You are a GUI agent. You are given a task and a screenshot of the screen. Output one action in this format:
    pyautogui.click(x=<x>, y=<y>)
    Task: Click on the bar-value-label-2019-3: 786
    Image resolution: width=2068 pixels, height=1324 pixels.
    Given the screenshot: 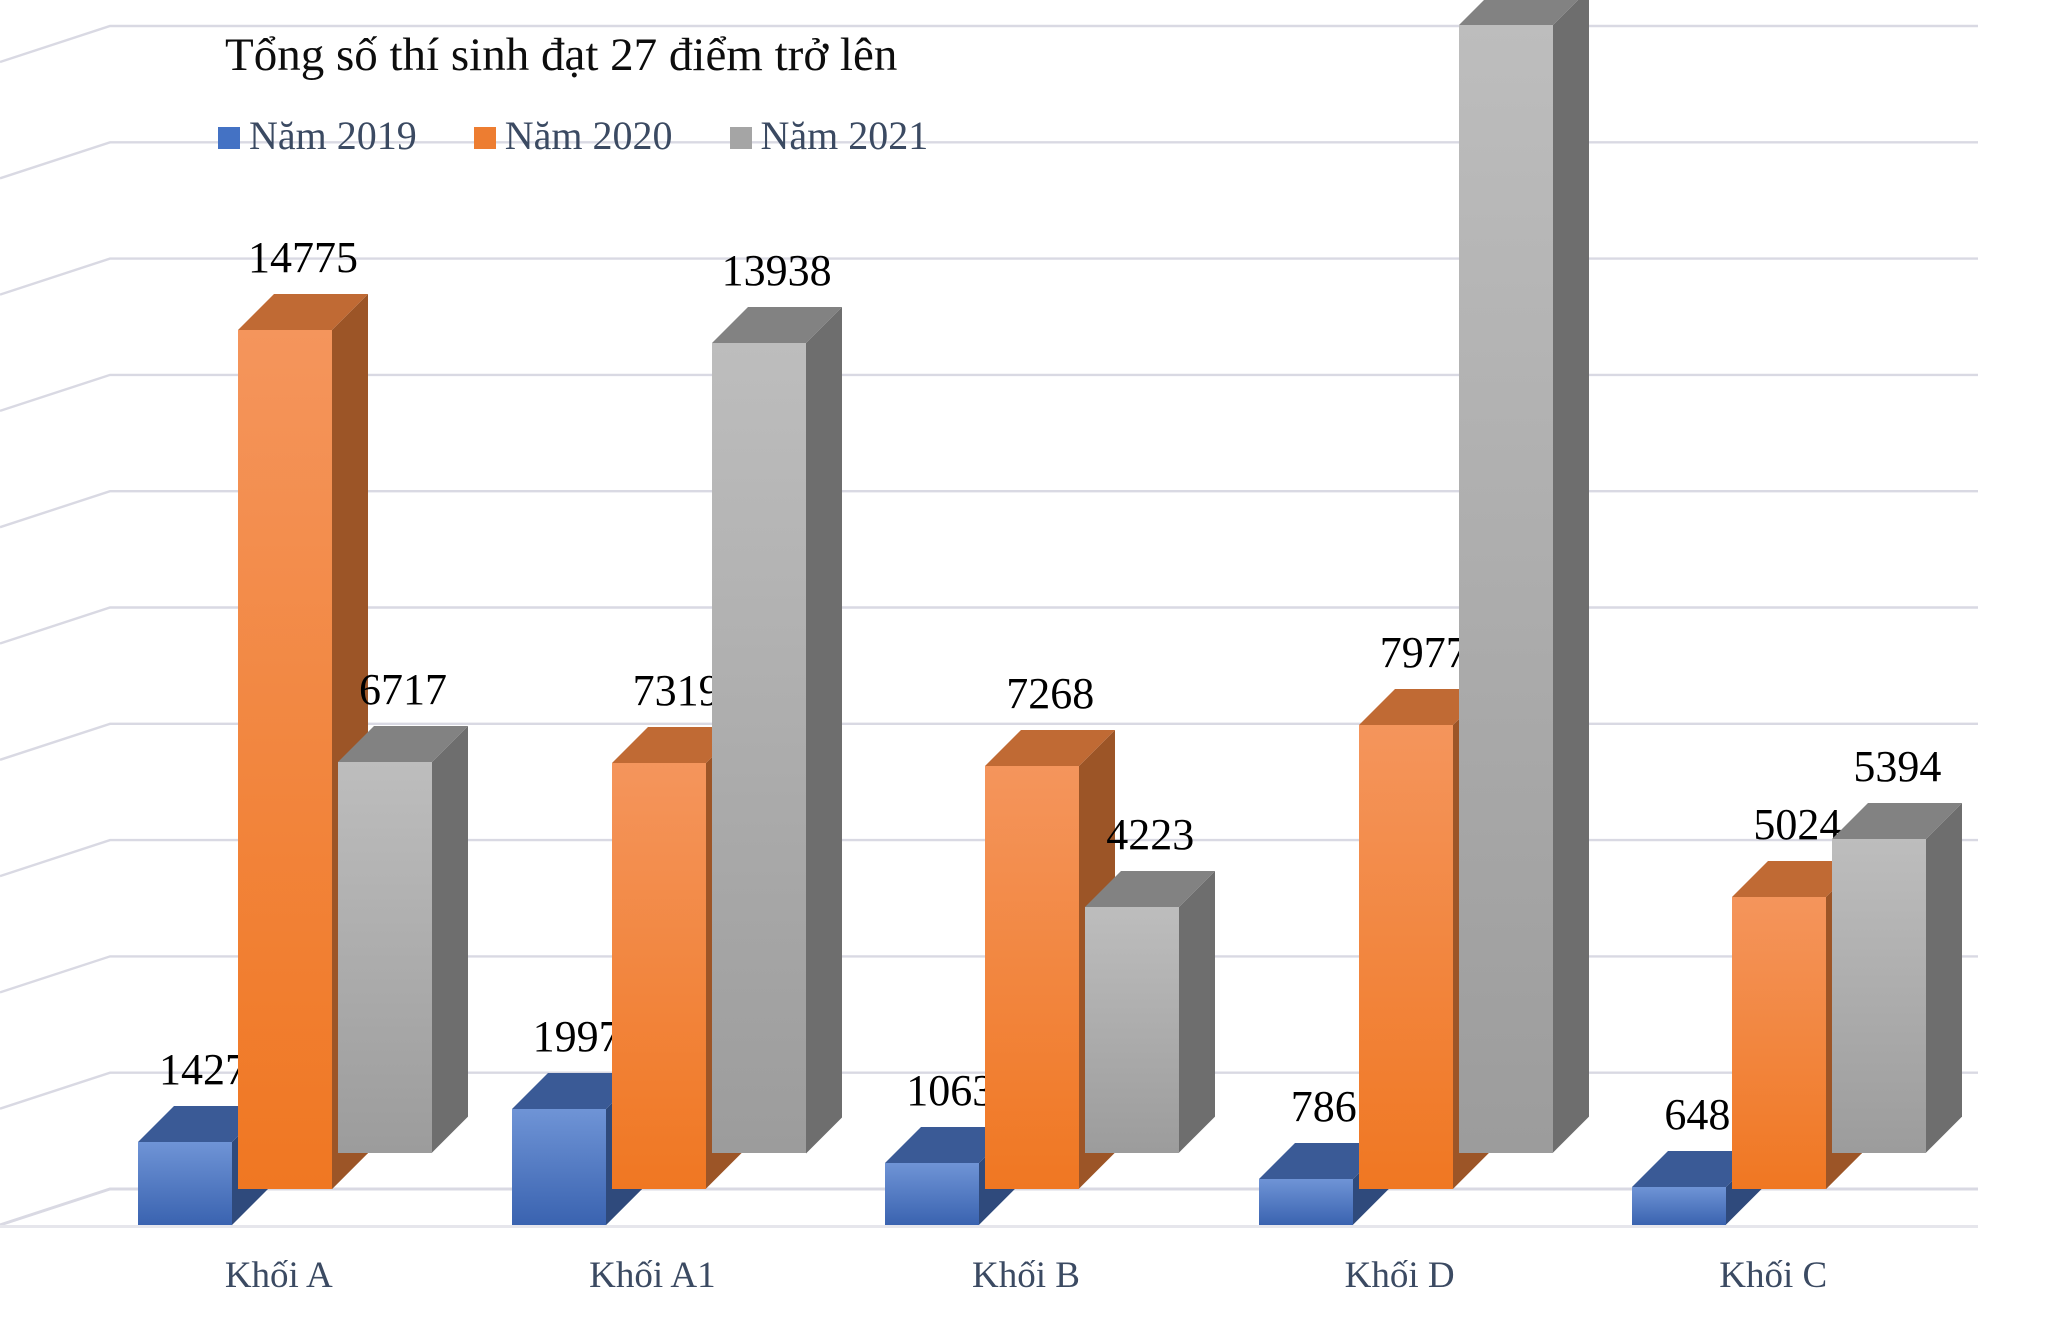 What is the action you would take?
    pyautogui.click(x=1323, y=1107)
    